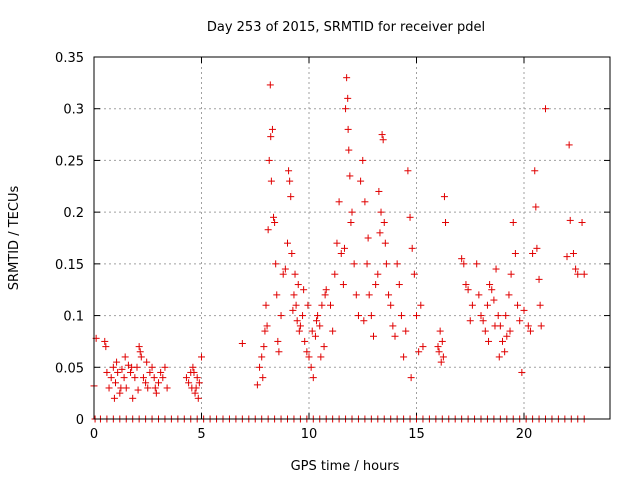 The image size is (640, 480). I want to click on x-tick-label: 0, so click(94, 434).